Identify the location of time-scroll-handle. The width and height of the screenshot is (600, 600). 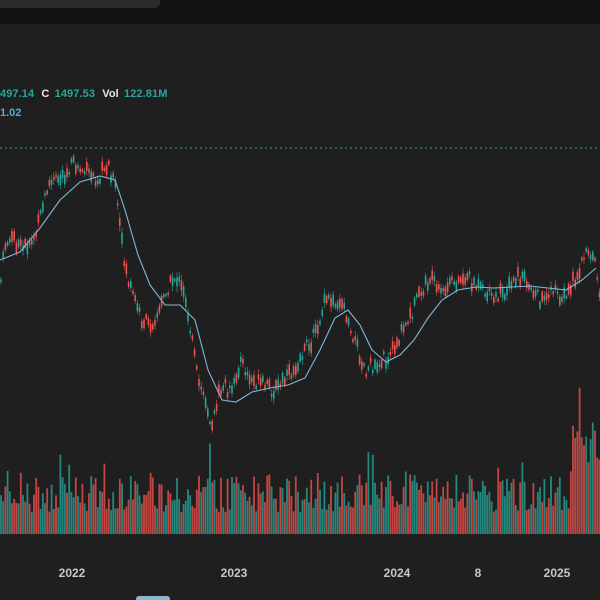
(153, 598).